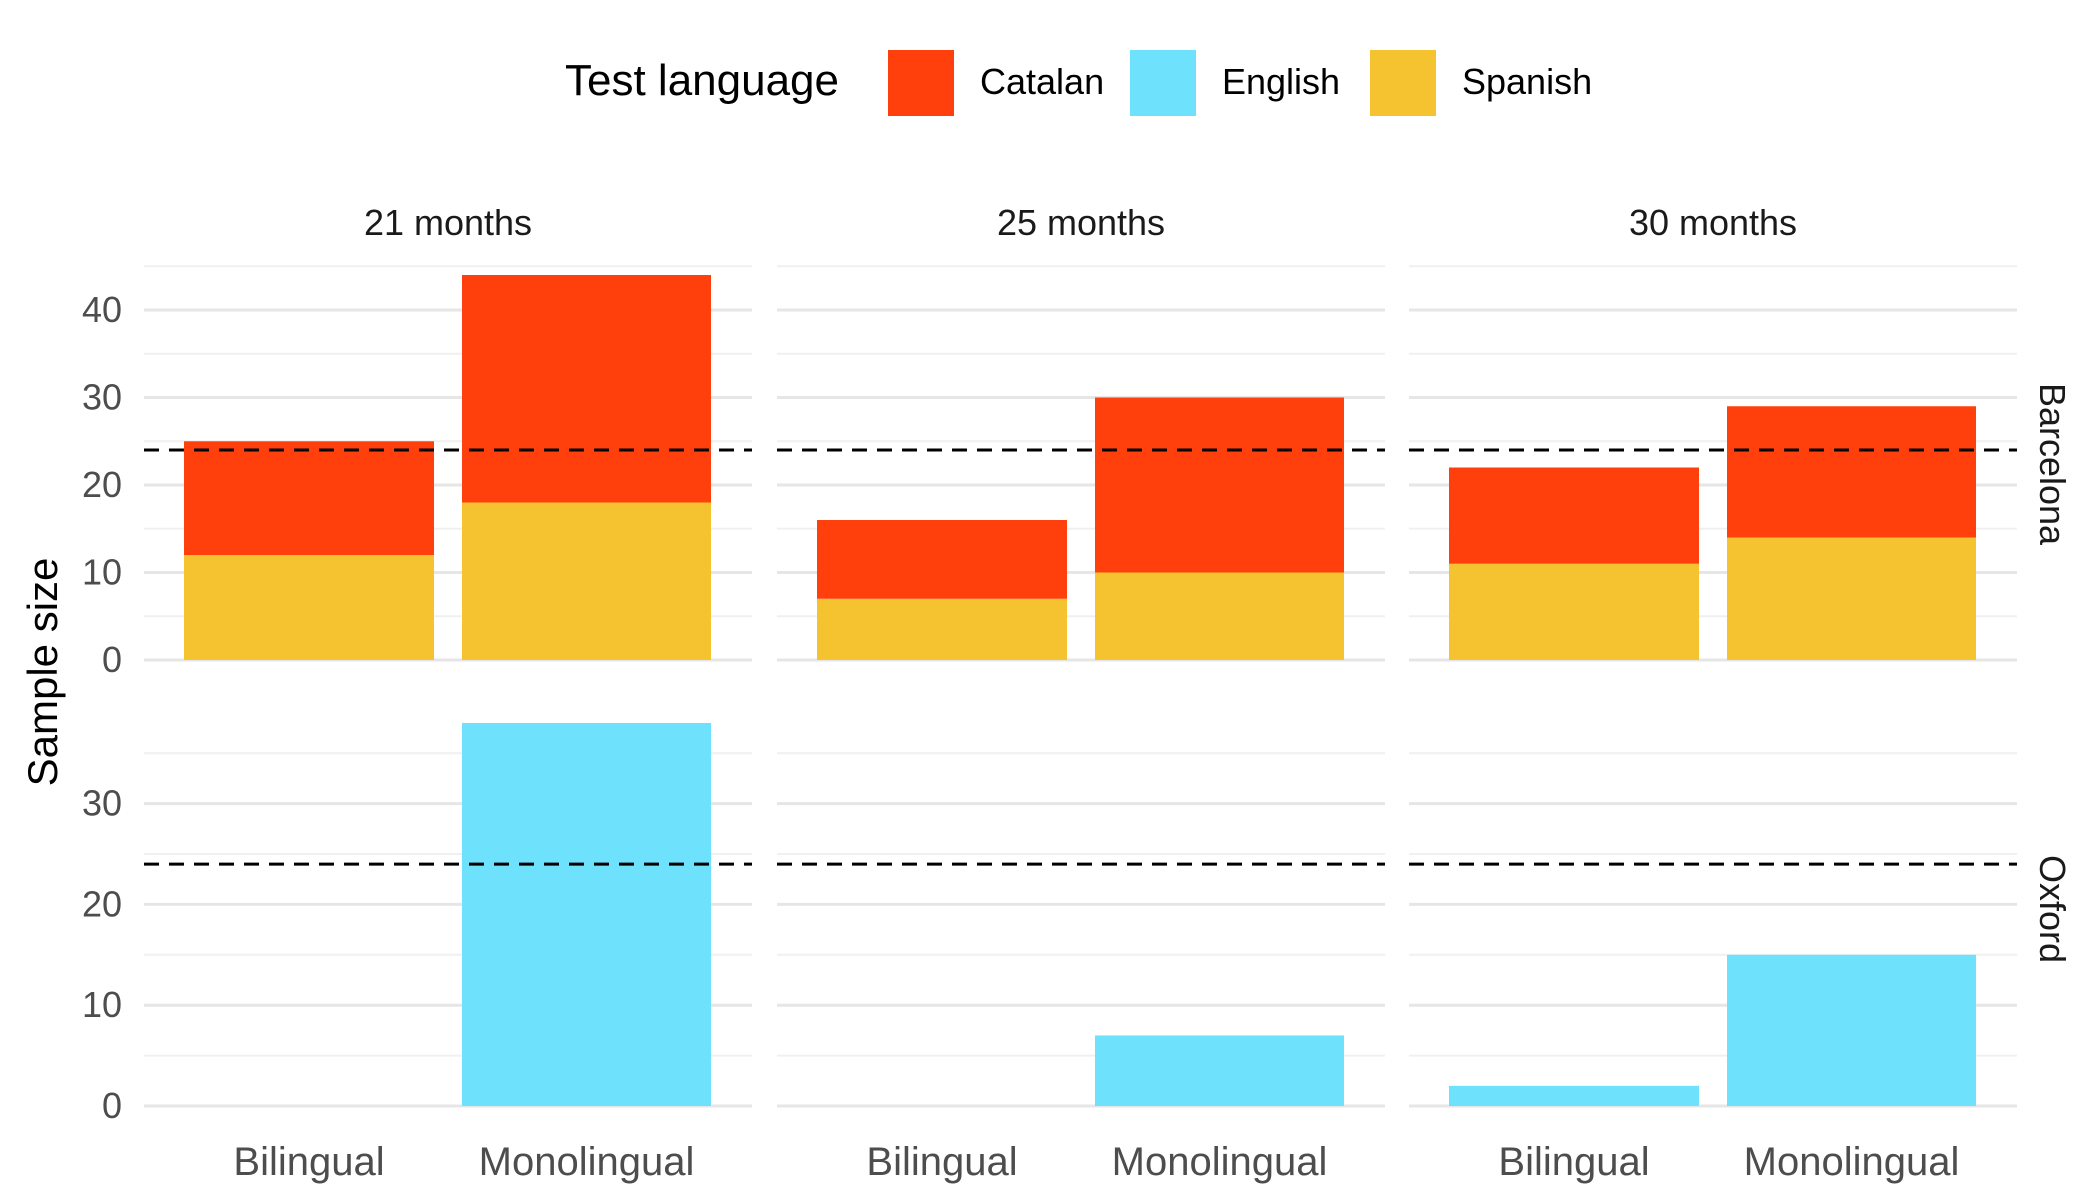  What do you see at coordinates (2052, 464) in the screenshot?
I see `facet-label-barcelona: Barcelona` at bounding box center [2052, 464].